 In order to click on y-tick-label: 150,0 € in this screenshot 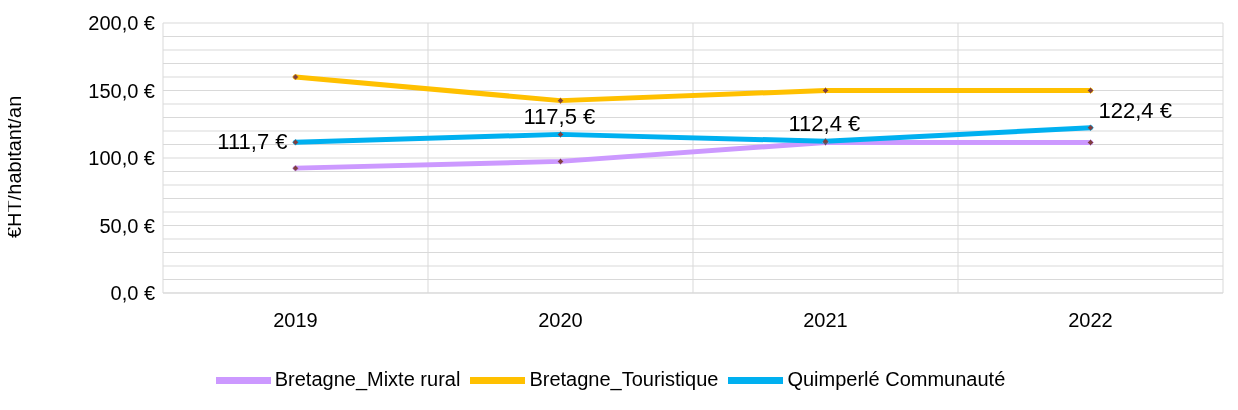, I will do `click(121, 90)`.